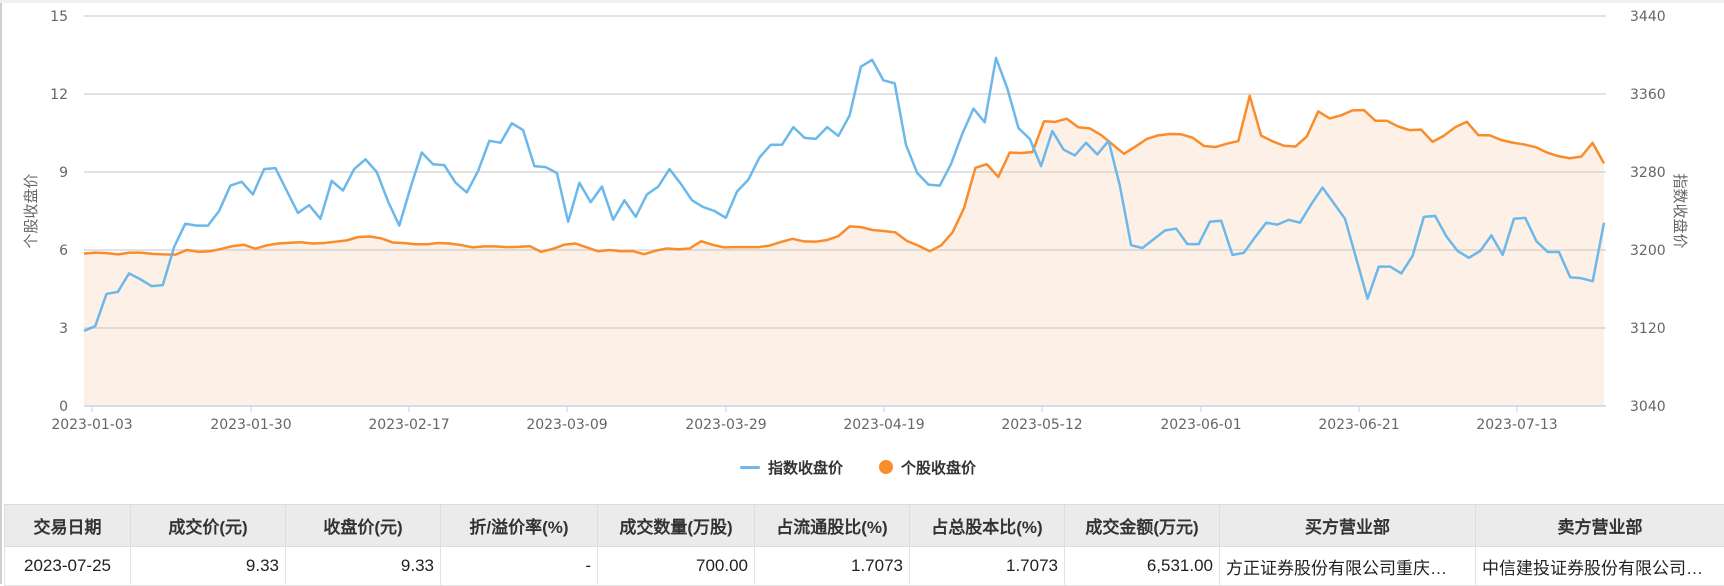 This screenshot has width=1724, height=586. I want to click on col-volume: 成交数量(万股), so click(676, 526).